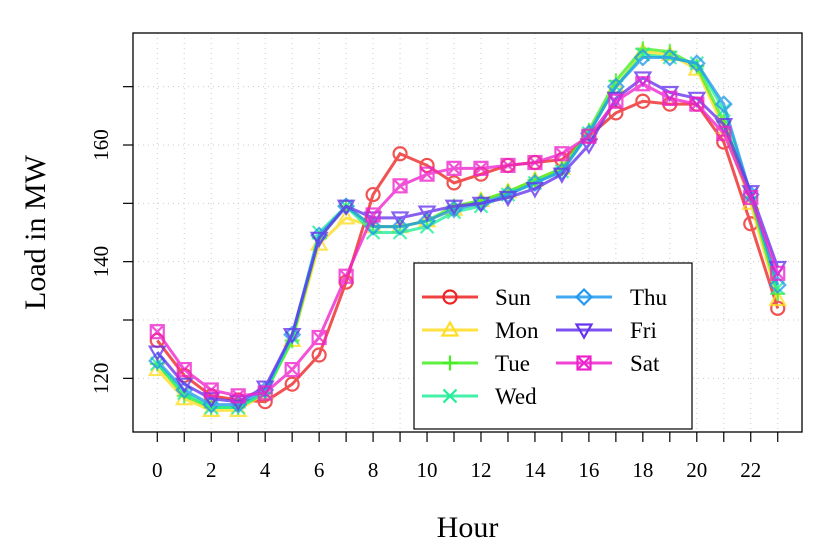  What do you see at coordinates (479, 396) in the screenshot?
I see `legend-item-wed: Wed` at bounding box center [479, 396].